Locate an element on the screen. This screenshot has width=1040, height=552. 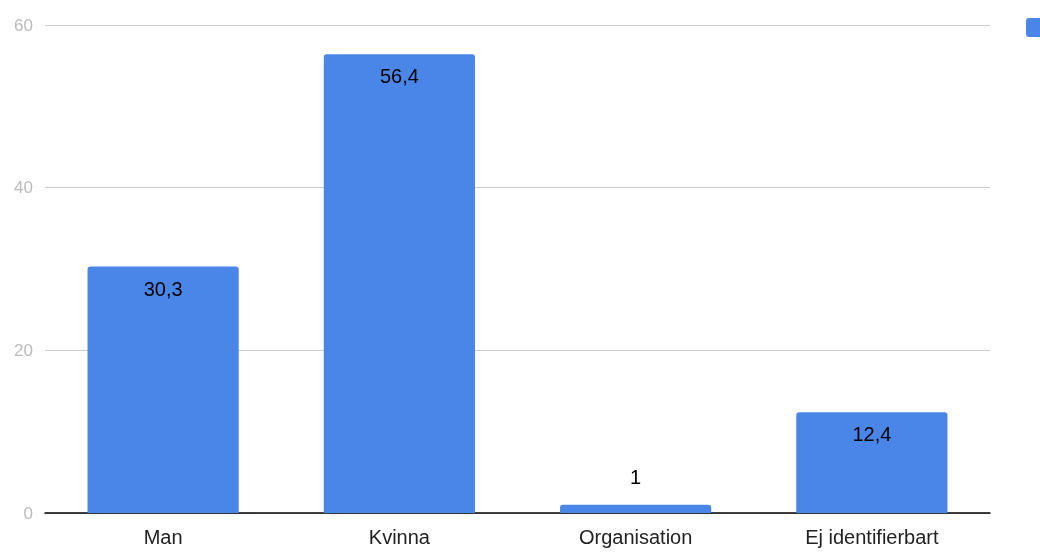
x-tick-label: Kvinna is located at coordinates (399, 537).